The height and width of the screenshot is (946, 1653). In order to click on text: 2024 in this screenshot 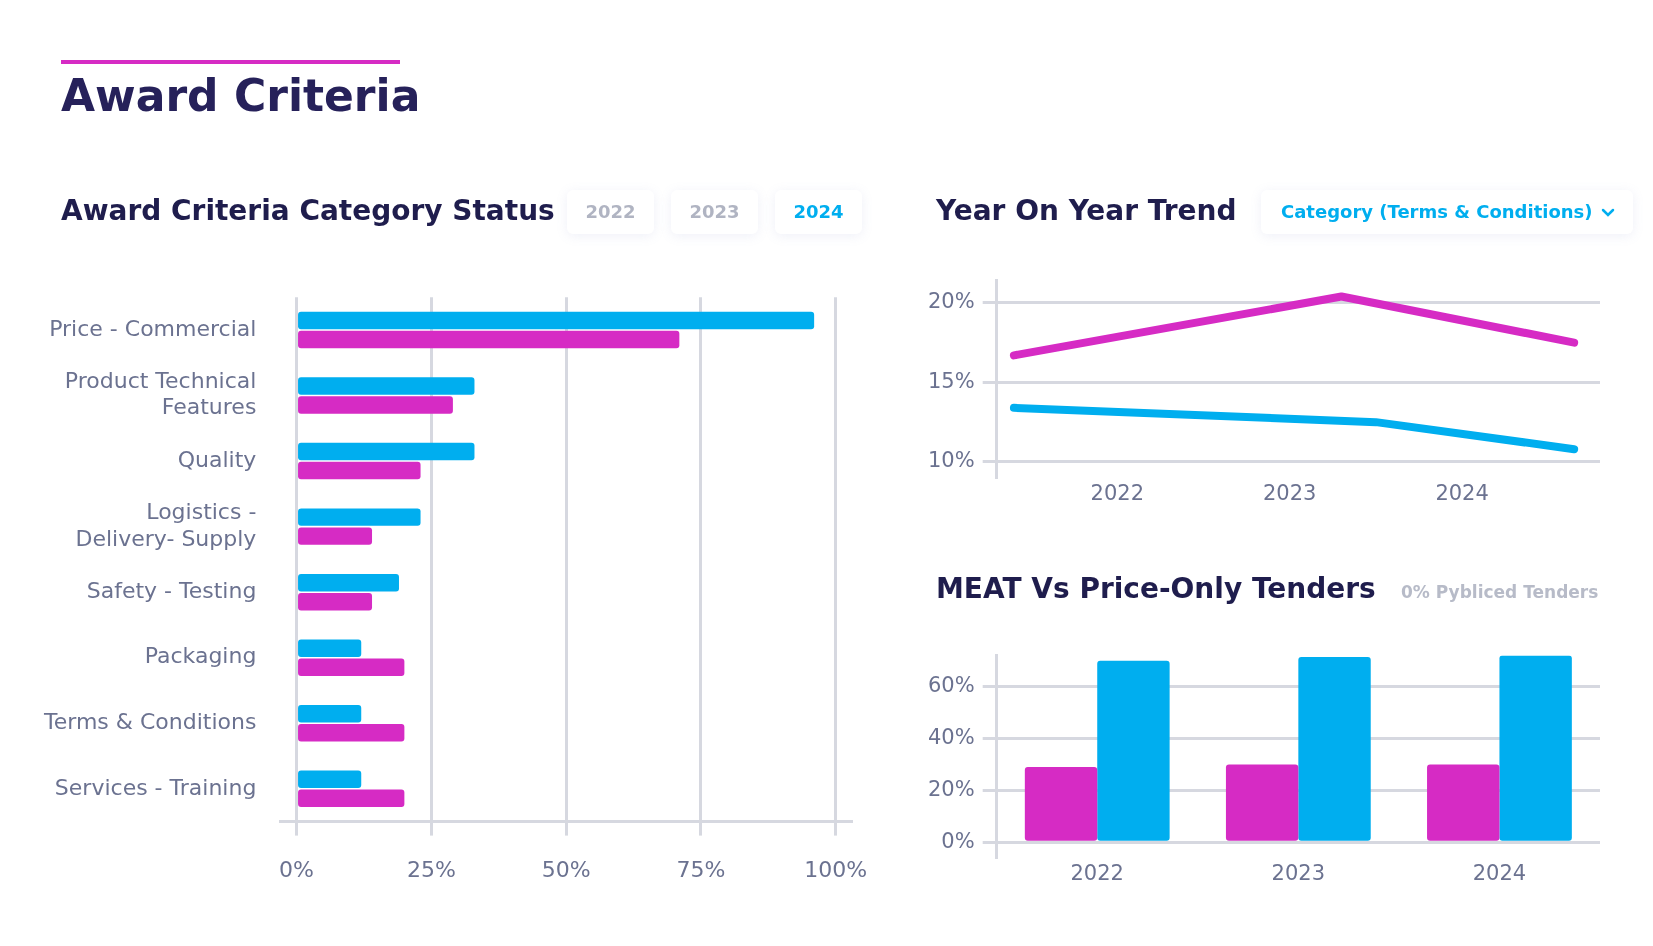, I will do `click(818, 212)`.